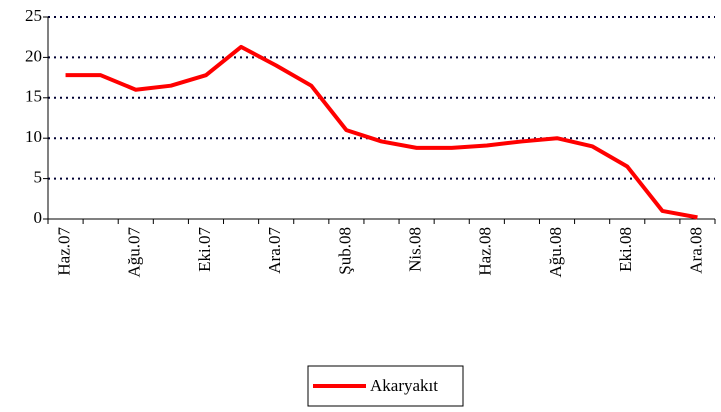 The image size is (721, 412). I want to click on y-tick-label: 5, so click(38, 177).